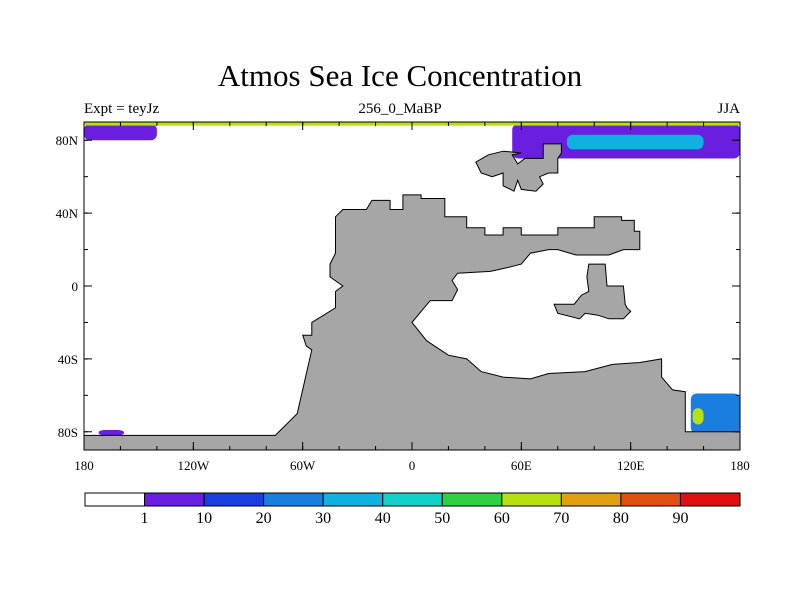  Describe the element at coordinates (193, 465) in the screenshot. I see `x-tick-label: 120W` at that location.